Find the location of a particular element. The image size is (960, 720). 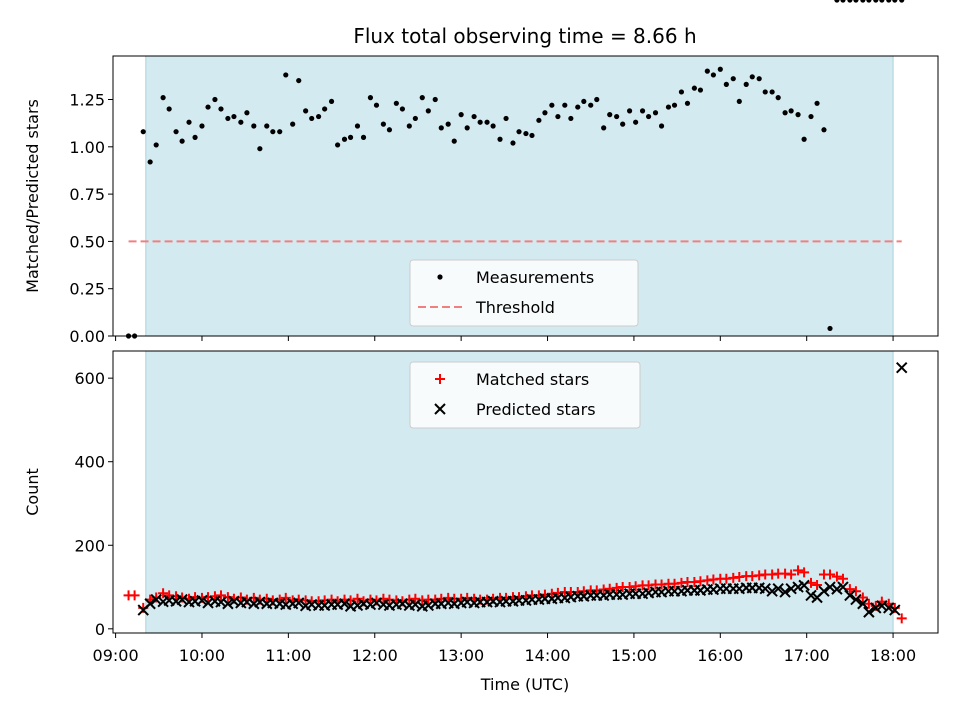

bottom-y-axis-label: Count is located at coordinates (32, 492).